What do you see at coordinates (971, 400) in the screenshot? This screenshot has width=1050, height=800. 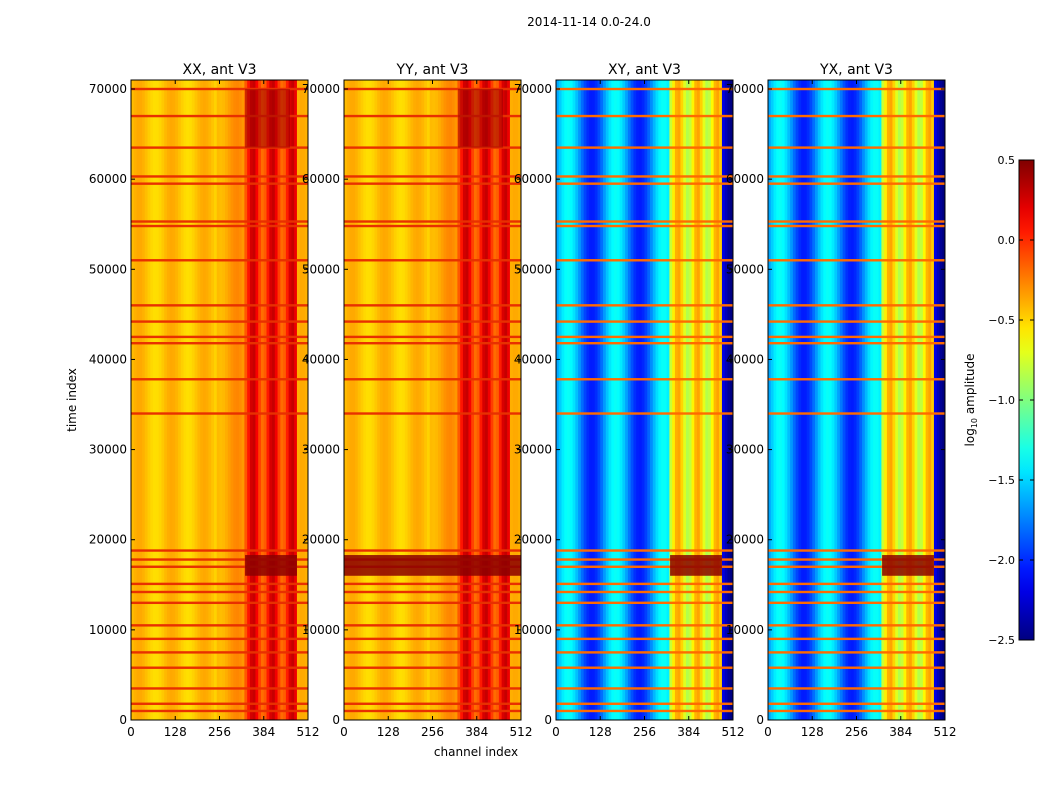 I see `colorbar-label: log10 amplitude` at bounding box center [971, 400].